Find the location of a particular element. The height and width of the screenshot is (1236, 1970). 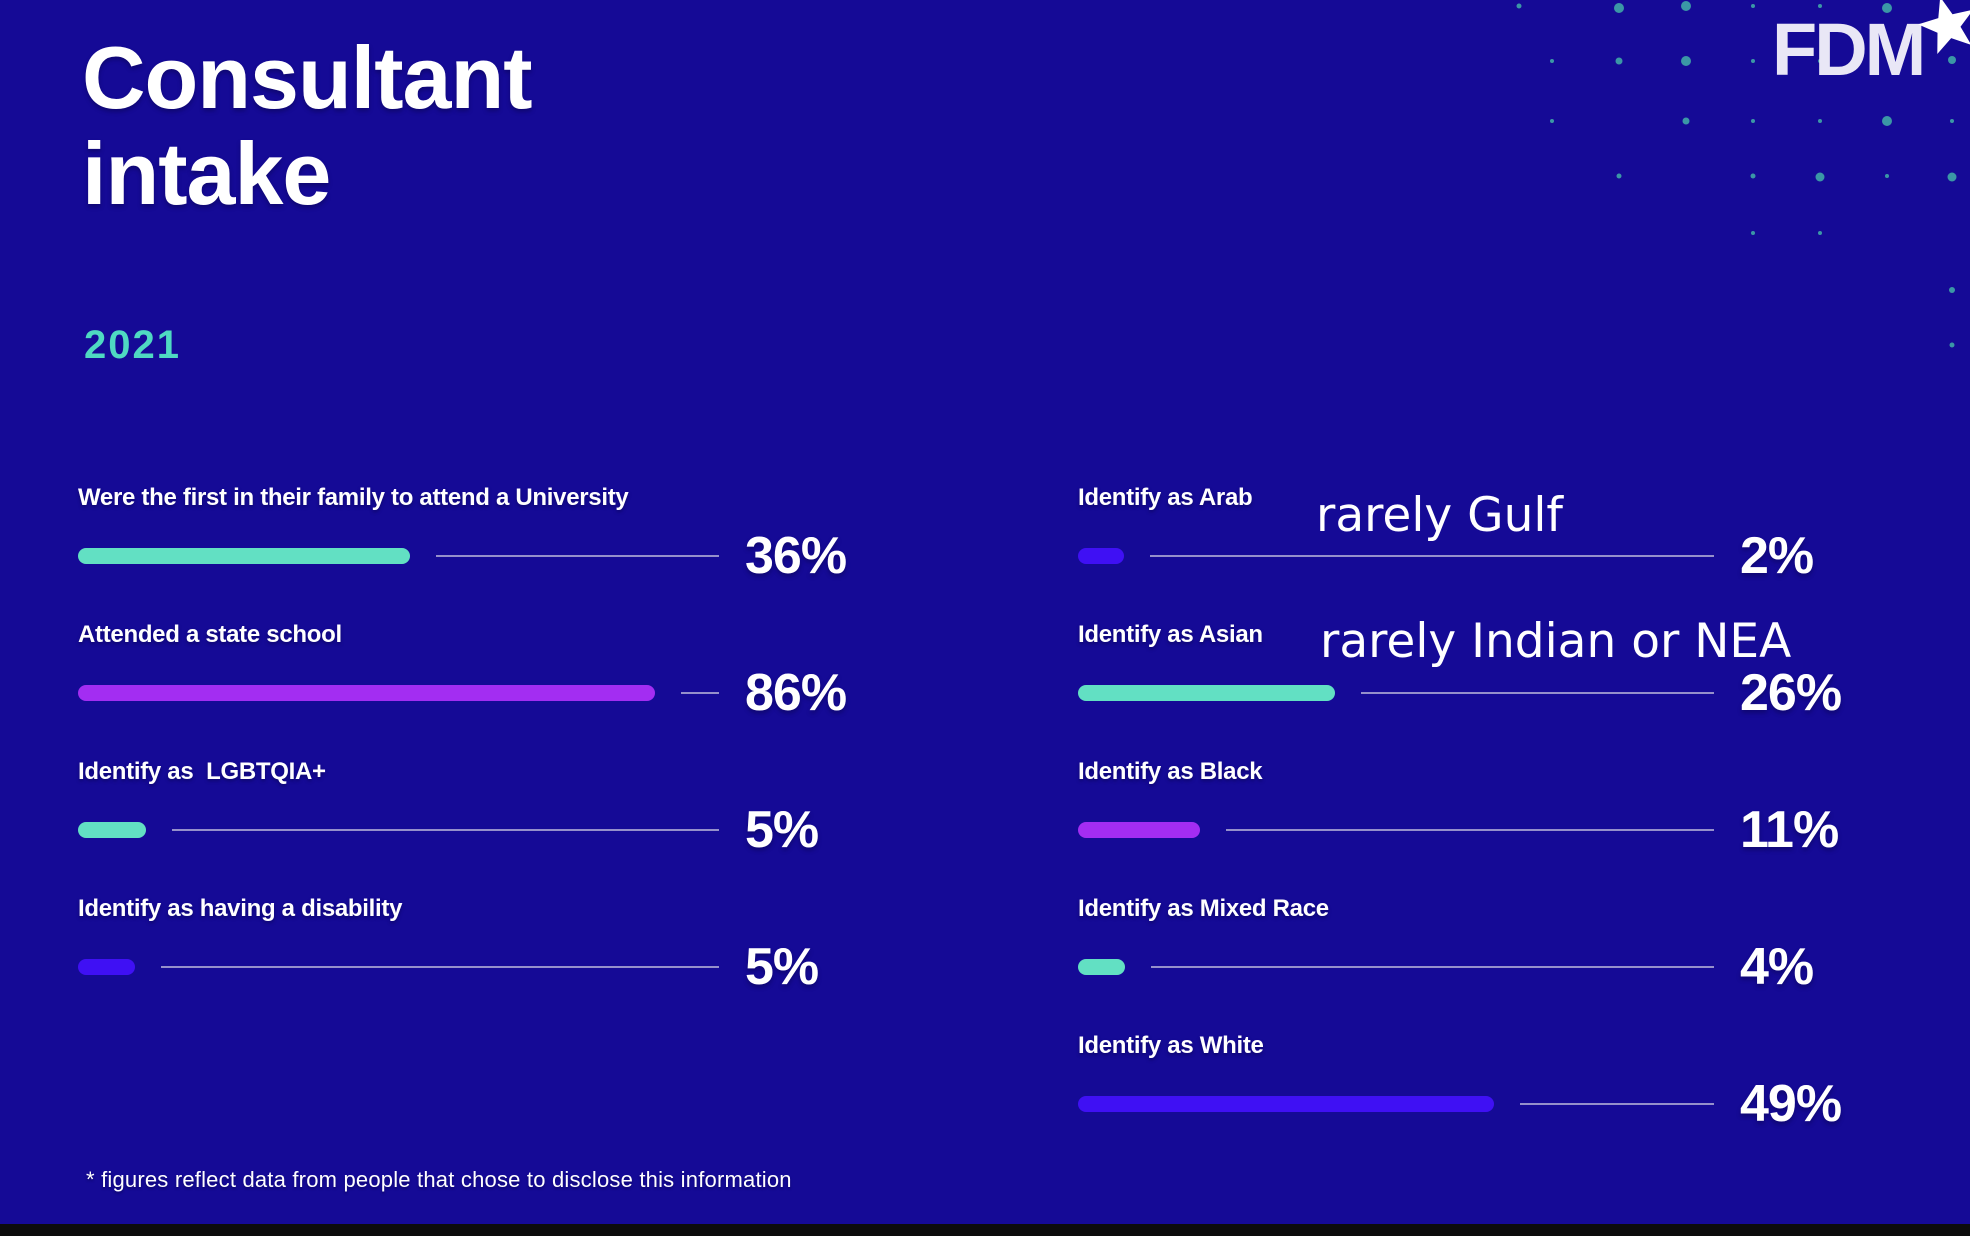

stat-row-disability: Identify as having a disability 5% is located at coordinates (478, 943).